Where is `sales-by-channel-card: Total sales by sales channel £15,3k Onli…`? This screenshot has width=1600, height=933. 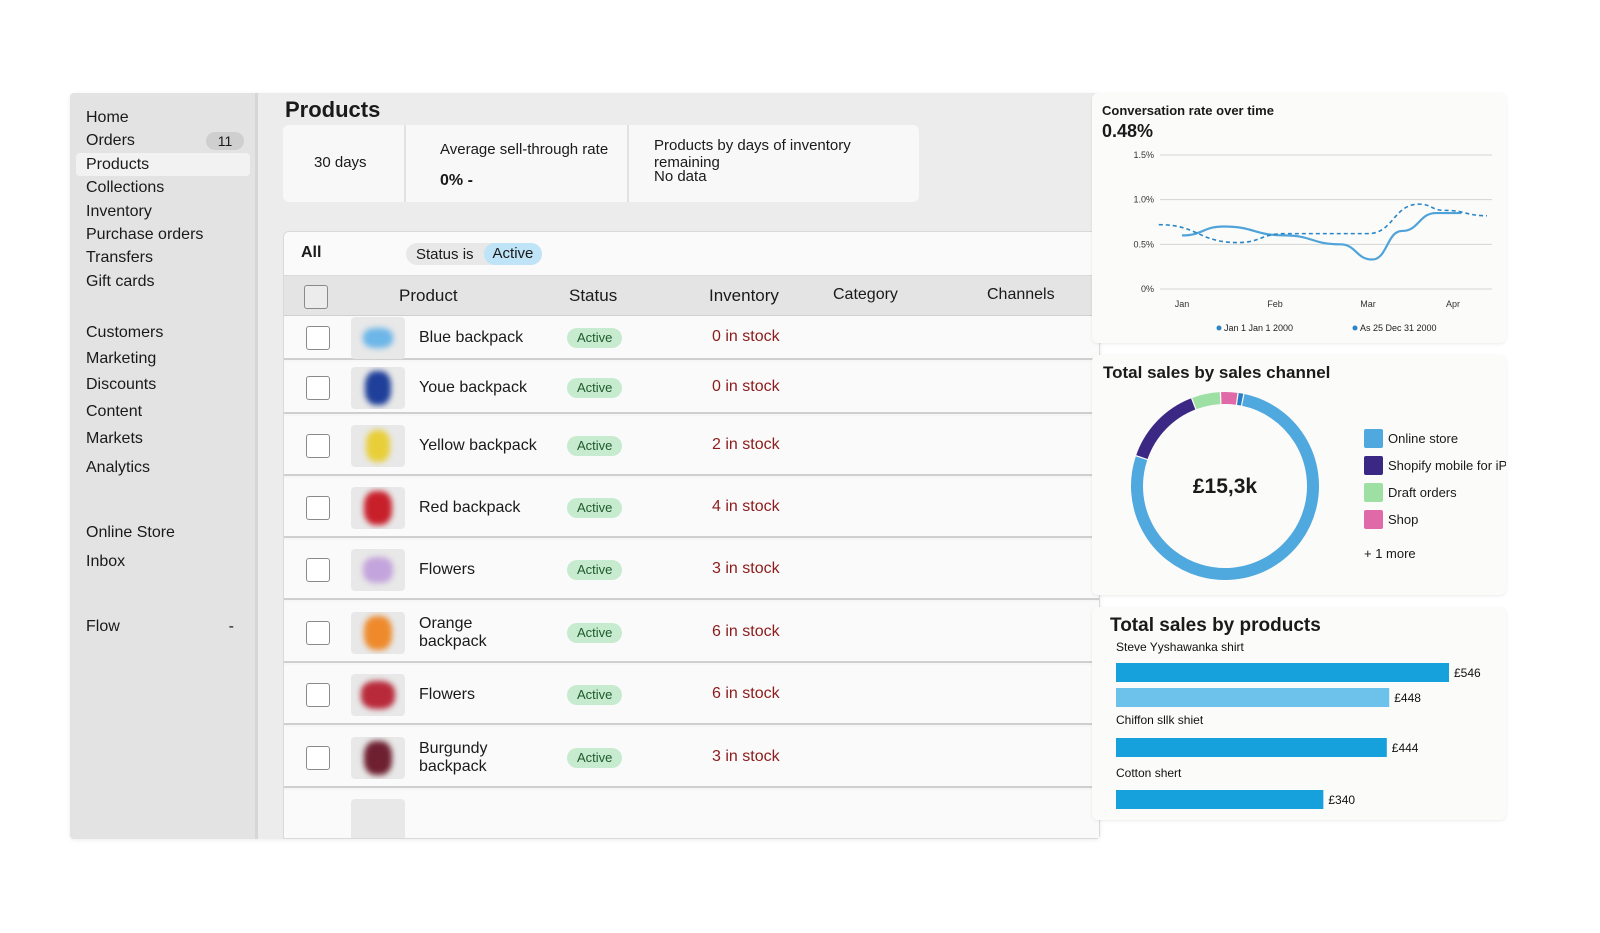
sales-by-channel-card: Total sales by sales channel £15,3k Onli… is located at coordinates (1299, 475).